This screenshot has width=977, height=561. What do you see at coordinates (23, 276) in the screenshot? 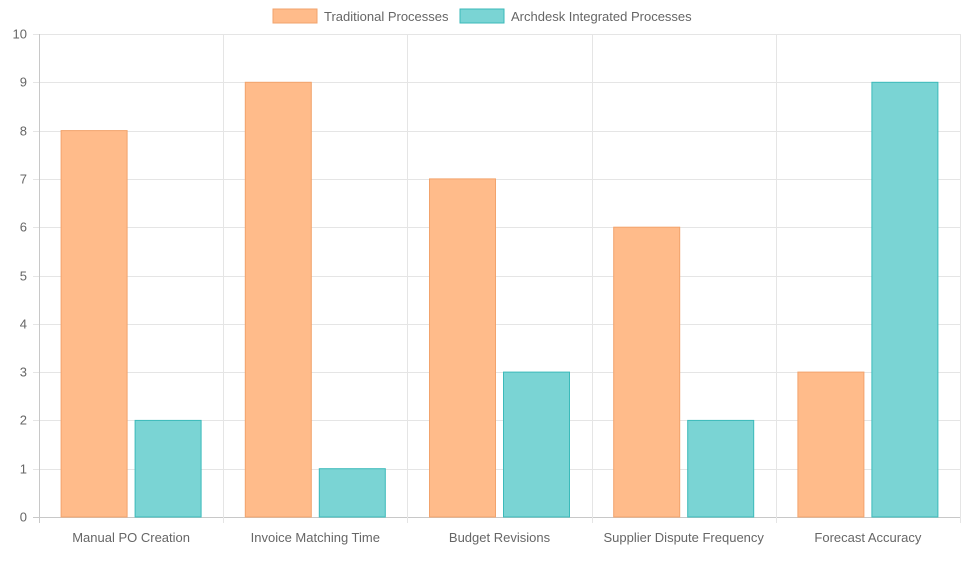
I see `y-tick-label: 5` at bounding box center [23, 276].